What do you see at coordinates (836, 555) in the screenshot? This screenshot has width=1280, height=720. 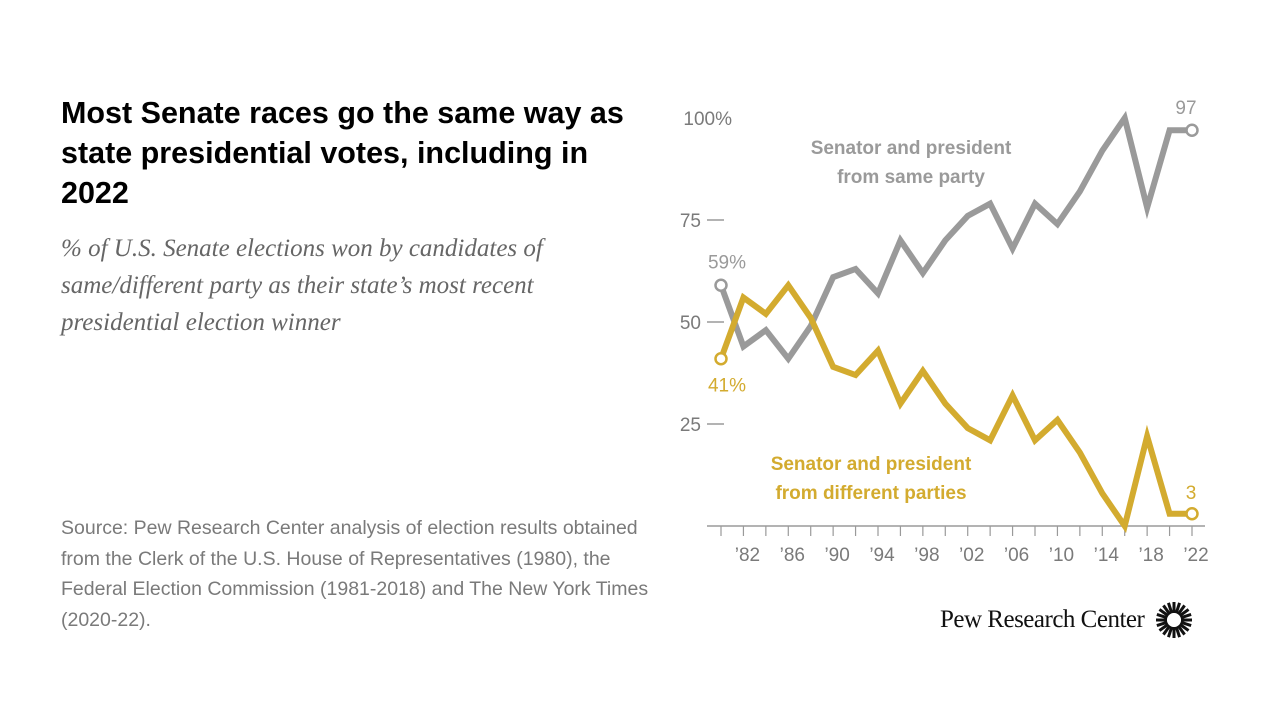 I see `x-tick-label: ’90` at bounding box center [836, 555].